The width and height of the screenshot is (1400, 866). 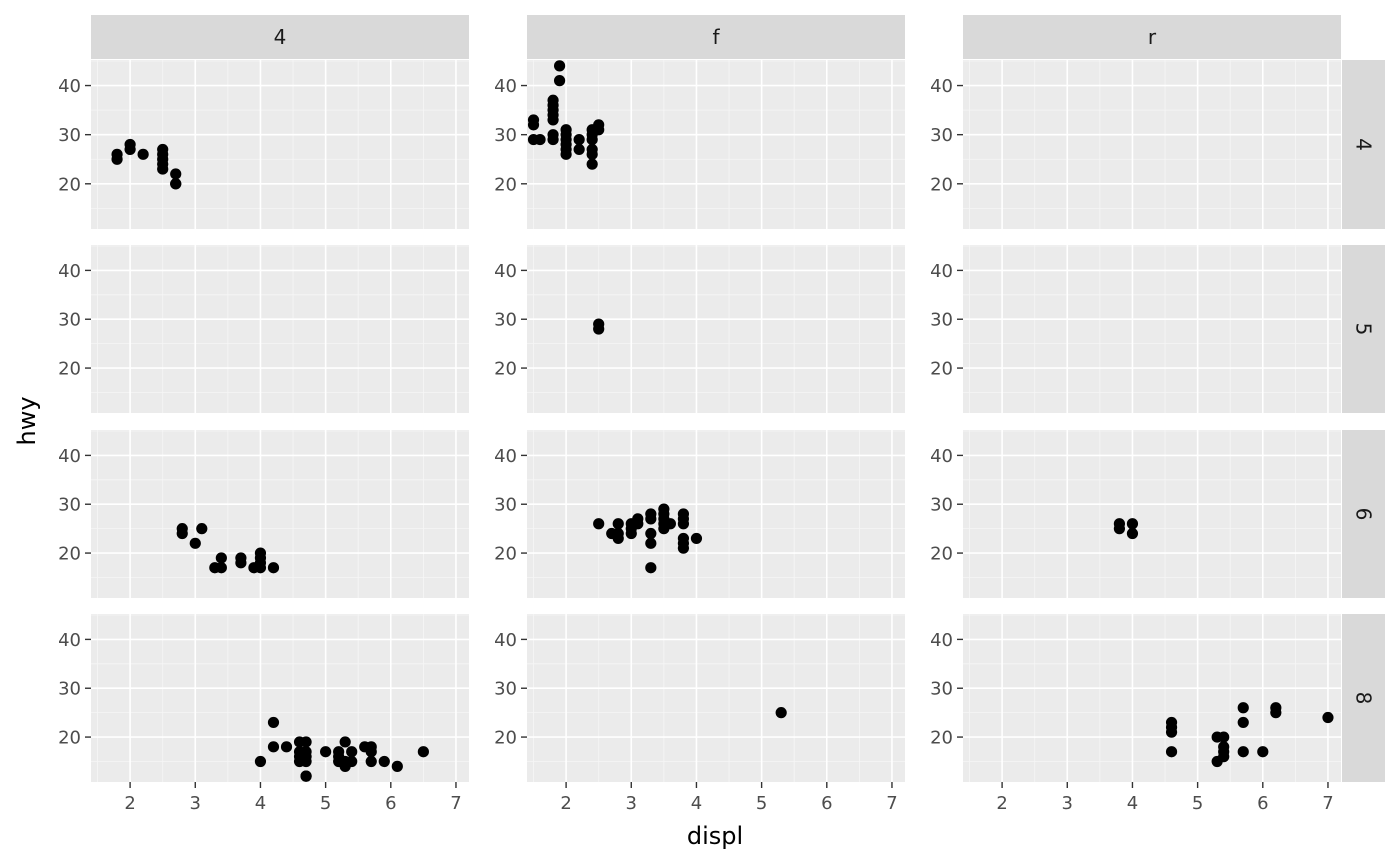 I want to click on facet-row-label: 5, so click(x=1364, y=329).